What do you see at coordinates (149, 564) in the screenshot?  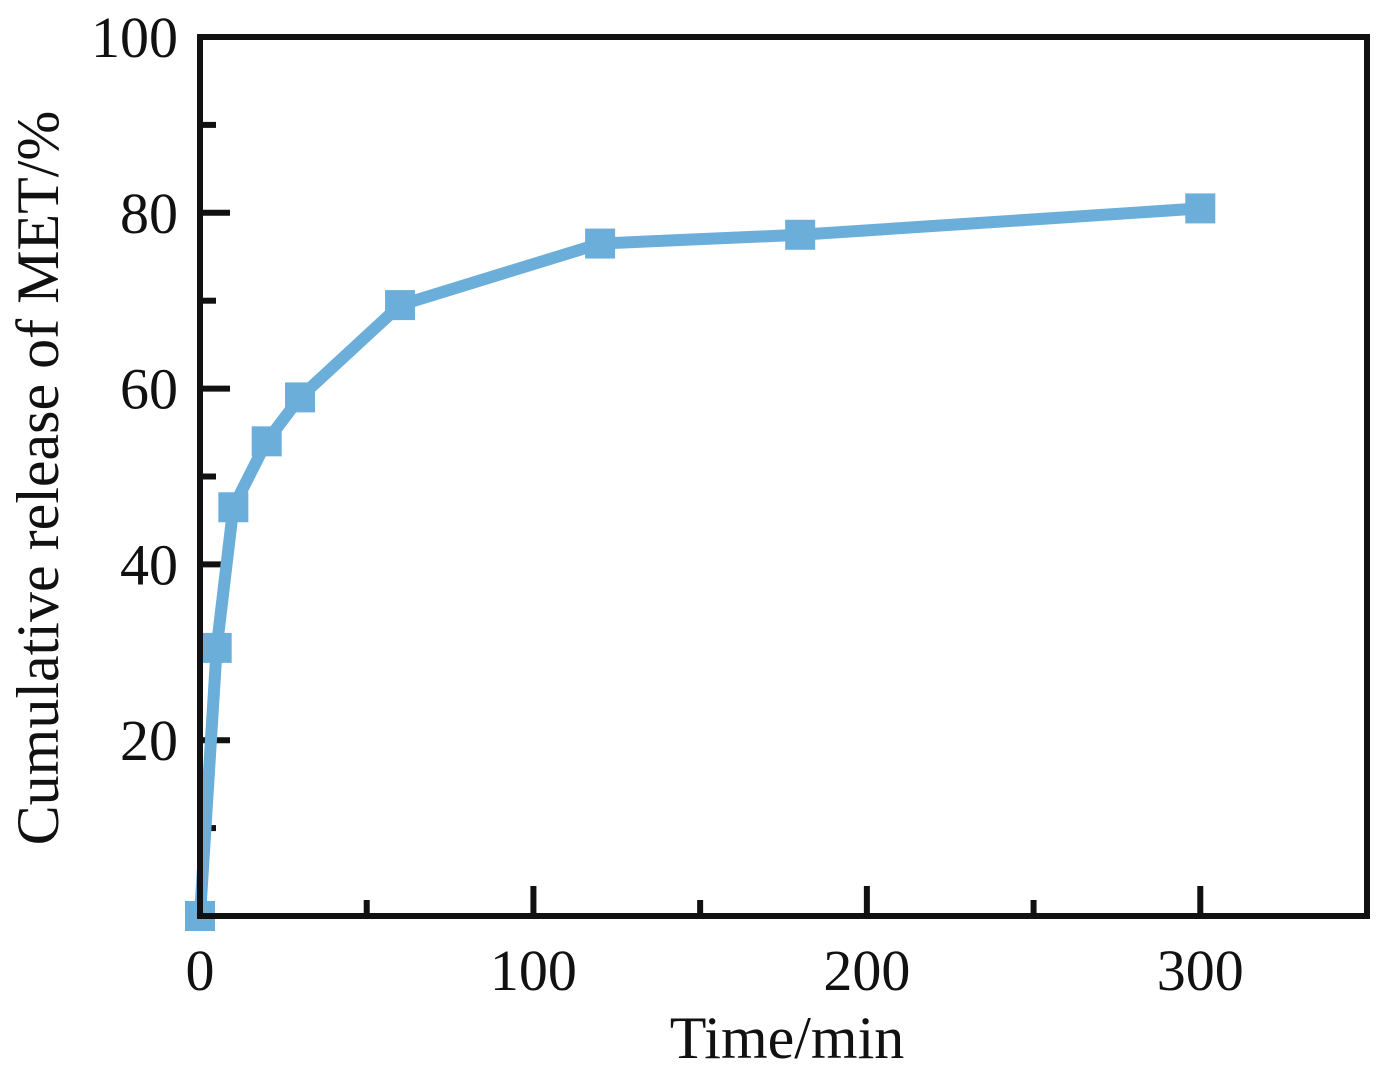 I see `y-tick-label: 40` at bounding box center [149, 564].